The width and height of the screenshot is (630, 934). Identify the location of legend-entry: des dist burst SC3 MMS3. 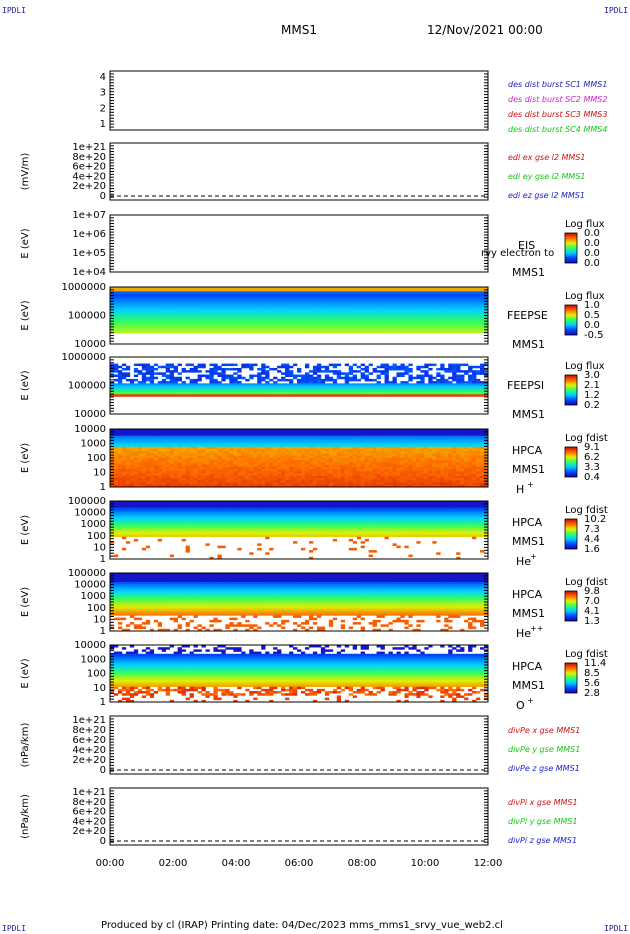
(557, 114).